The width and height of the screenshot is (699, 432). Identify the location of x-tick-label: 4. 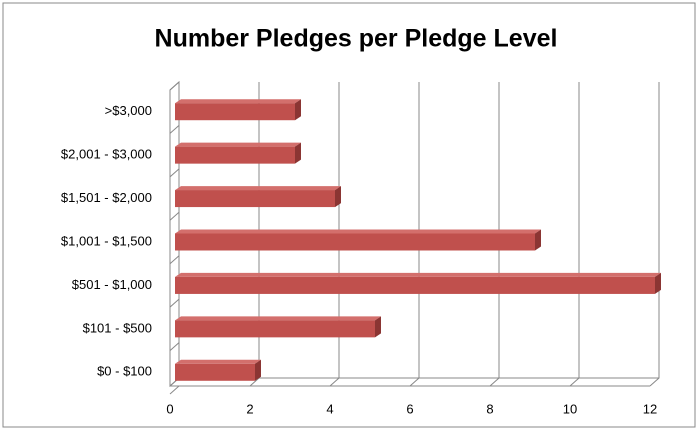
(329, 408).